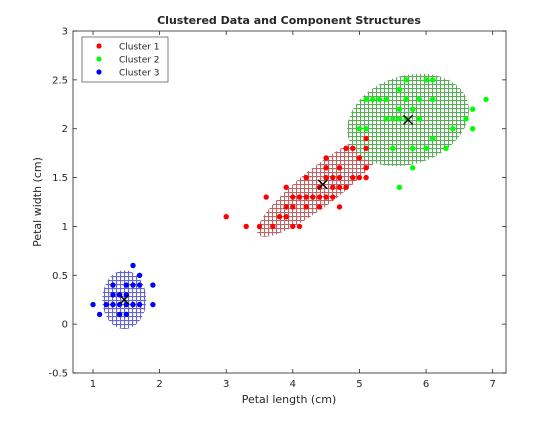  What do you see at coordinates (293, 384) in the screenshot?
I see `x-tick-label: 4` at bounding box center [293, 384].